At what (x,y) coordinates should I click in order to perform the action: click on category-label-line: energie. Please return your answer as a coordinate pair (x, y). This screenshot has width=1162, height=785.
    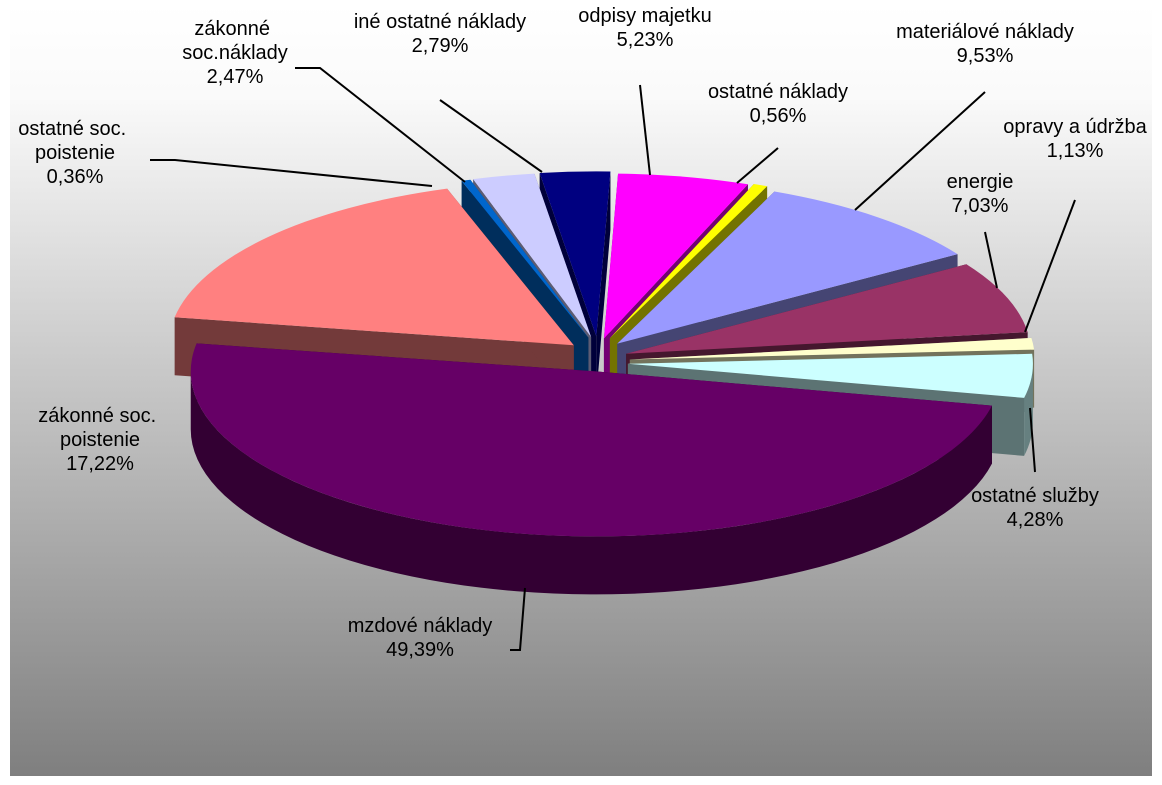
    Looking at the image, I should click on (980, 182).